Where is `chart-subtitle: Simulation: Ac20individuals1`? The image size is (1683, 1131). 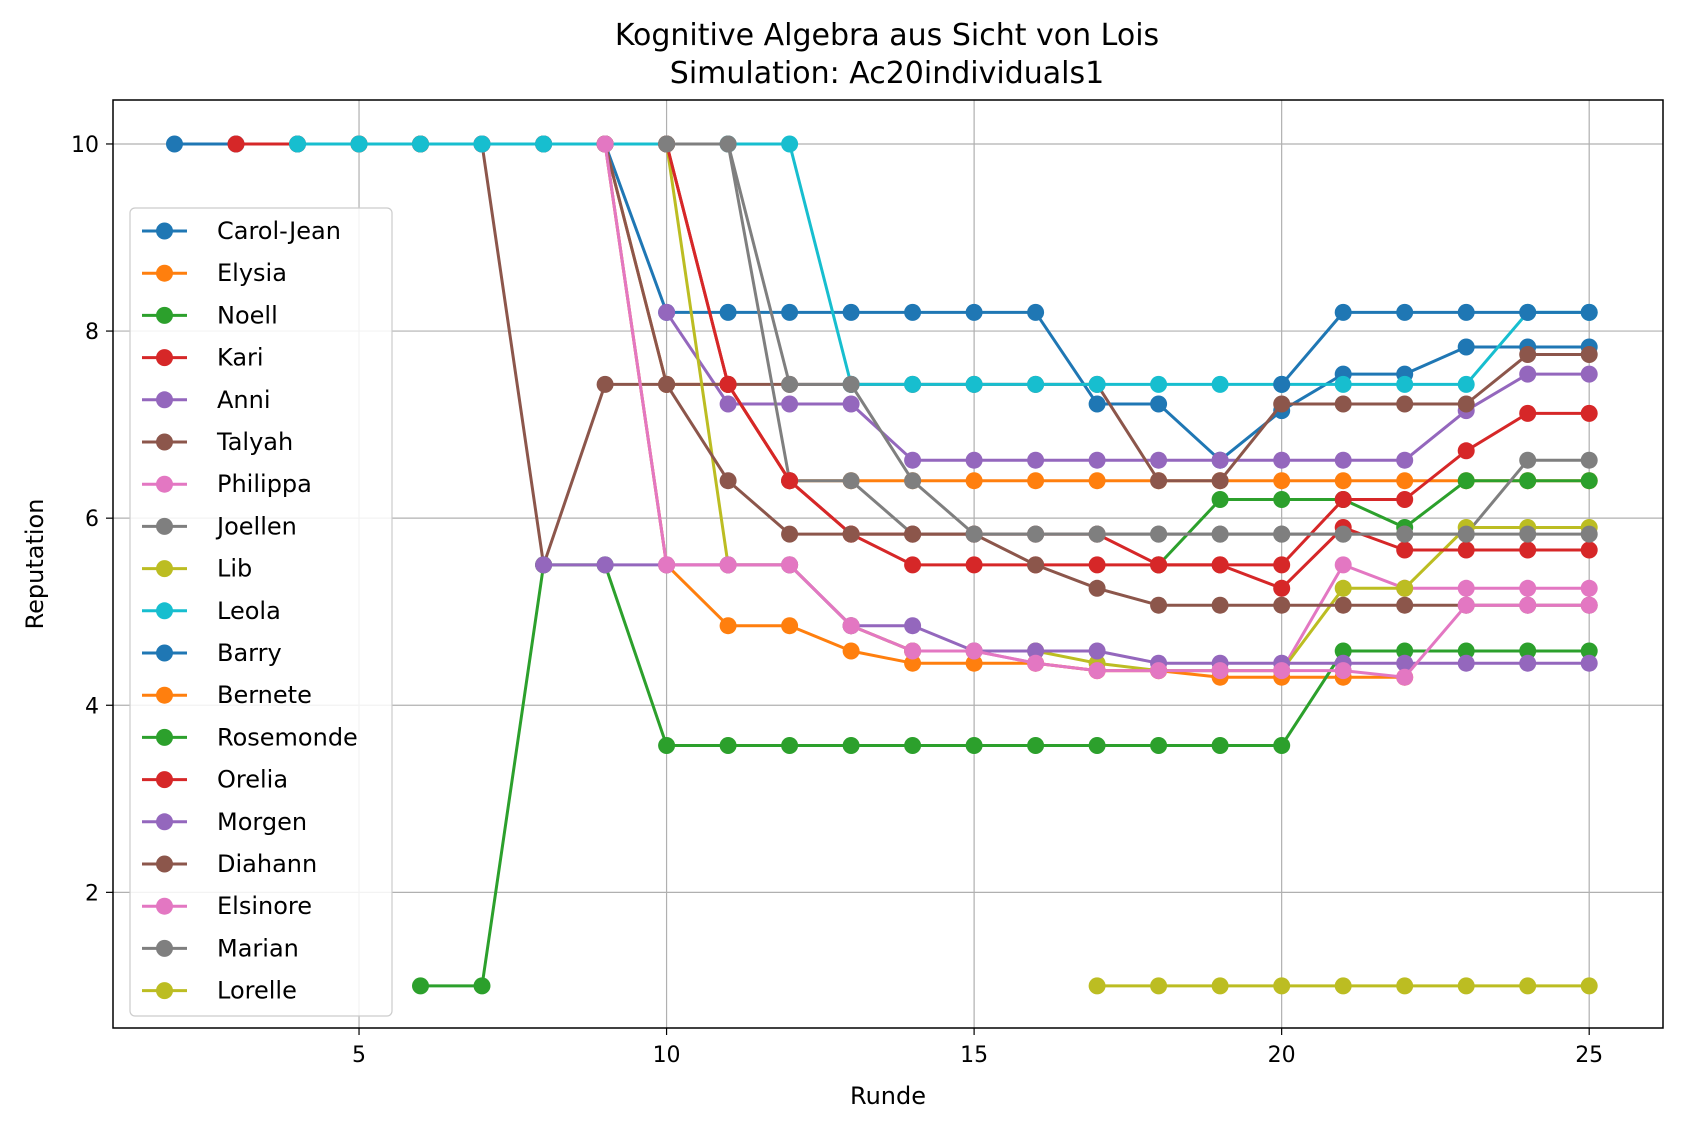 chart-subtitle: Simulation: Ac20individuals1 is located at coordinates (887, 73).